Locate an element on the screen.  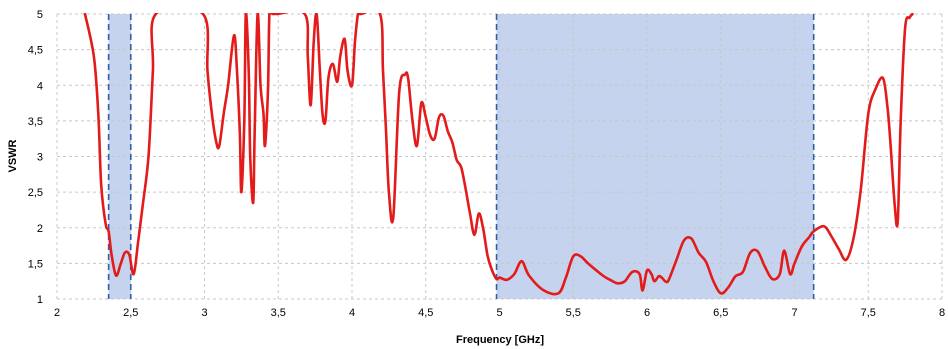
y-tick-label: 1 is located at coordinates (40, 300).